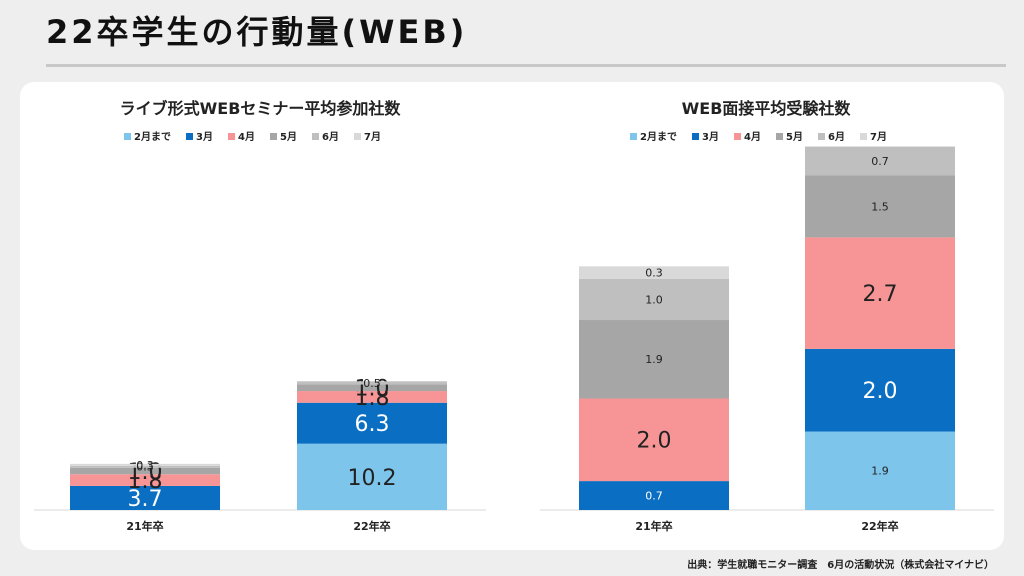 This screenshot has height=576, width=1024. I want to click on chart-2-data-label: 1.5, so click(880, 206).